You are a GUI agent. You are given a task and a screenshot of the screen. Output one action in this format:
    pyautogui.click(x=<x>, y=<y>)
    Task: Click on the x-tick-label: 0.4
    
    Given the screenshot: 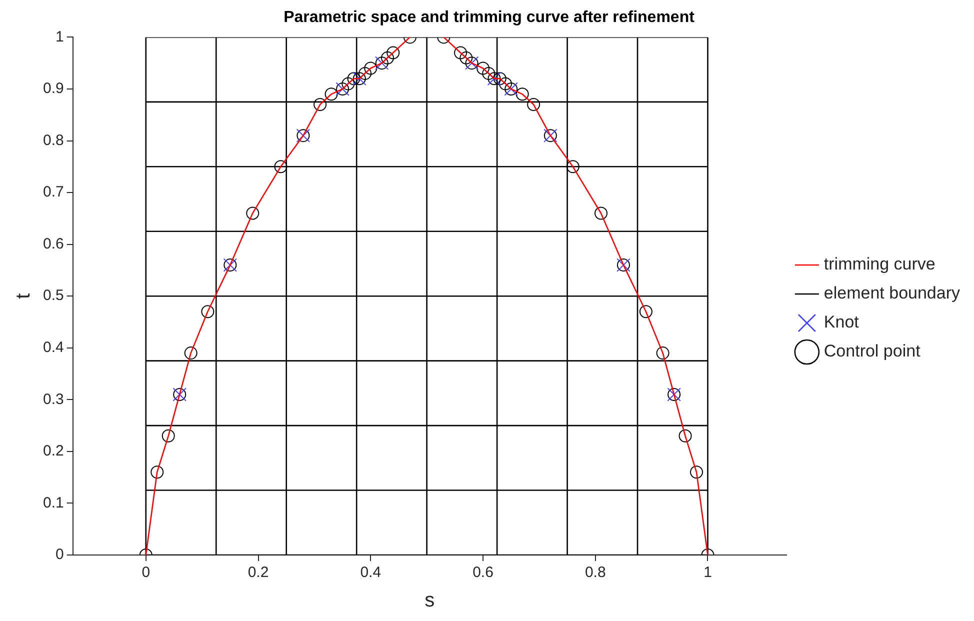 What is the action you would take?
    pyautogui.click(x=371, y=573)
    